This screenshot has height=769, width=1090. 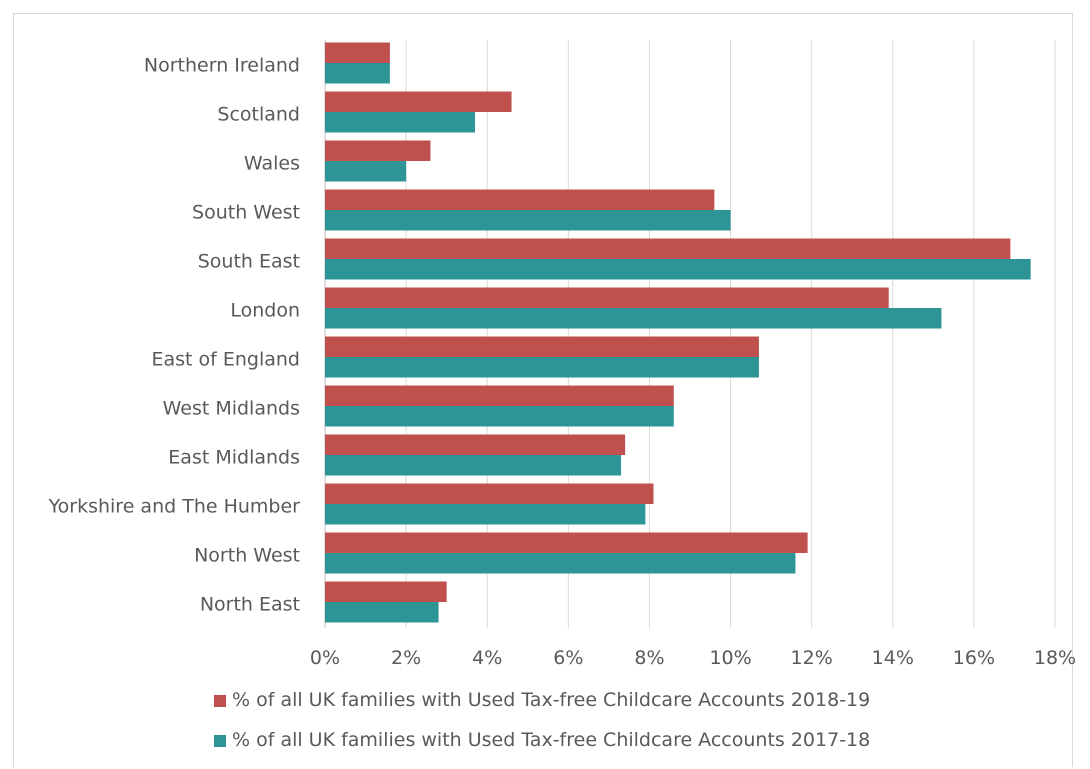 I want to click on x-tick-label: 2%, so click(x=406, y=658).